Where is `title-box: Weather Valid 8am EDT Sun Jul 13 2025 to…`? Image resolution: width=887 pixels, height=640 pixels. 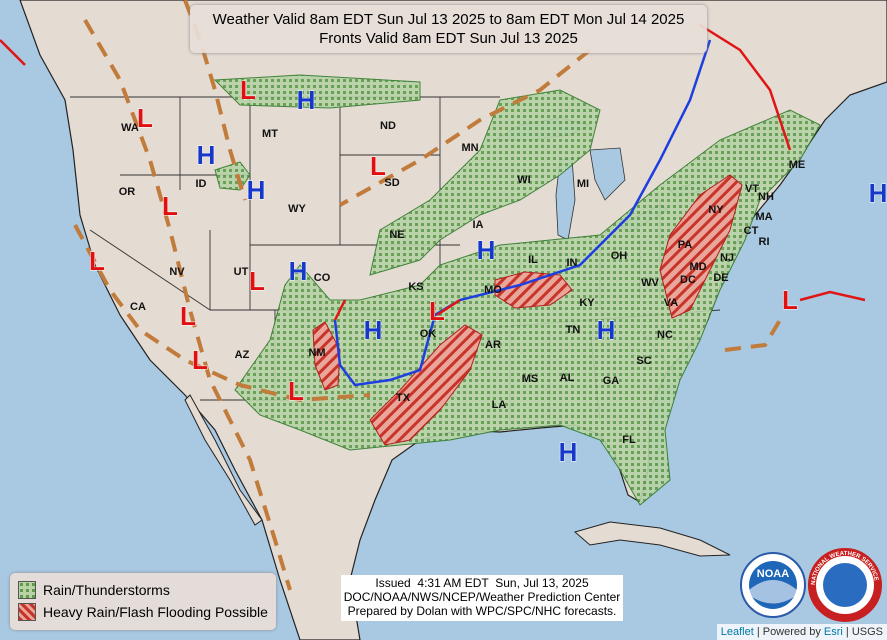
title-box: Weather Valid 8am EDT Sun Jul 13 2025 to… is located at coordinates (448, 29).